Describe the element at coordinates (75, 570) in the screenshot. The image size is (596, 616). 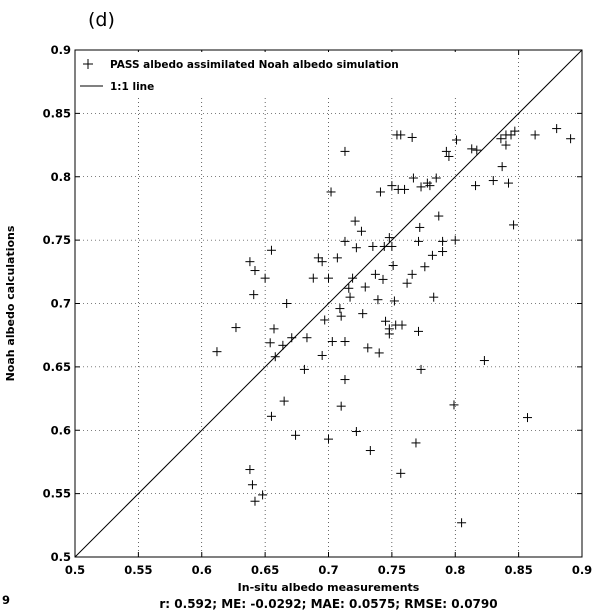
I see `x-tick-label: 0.5` at that location.